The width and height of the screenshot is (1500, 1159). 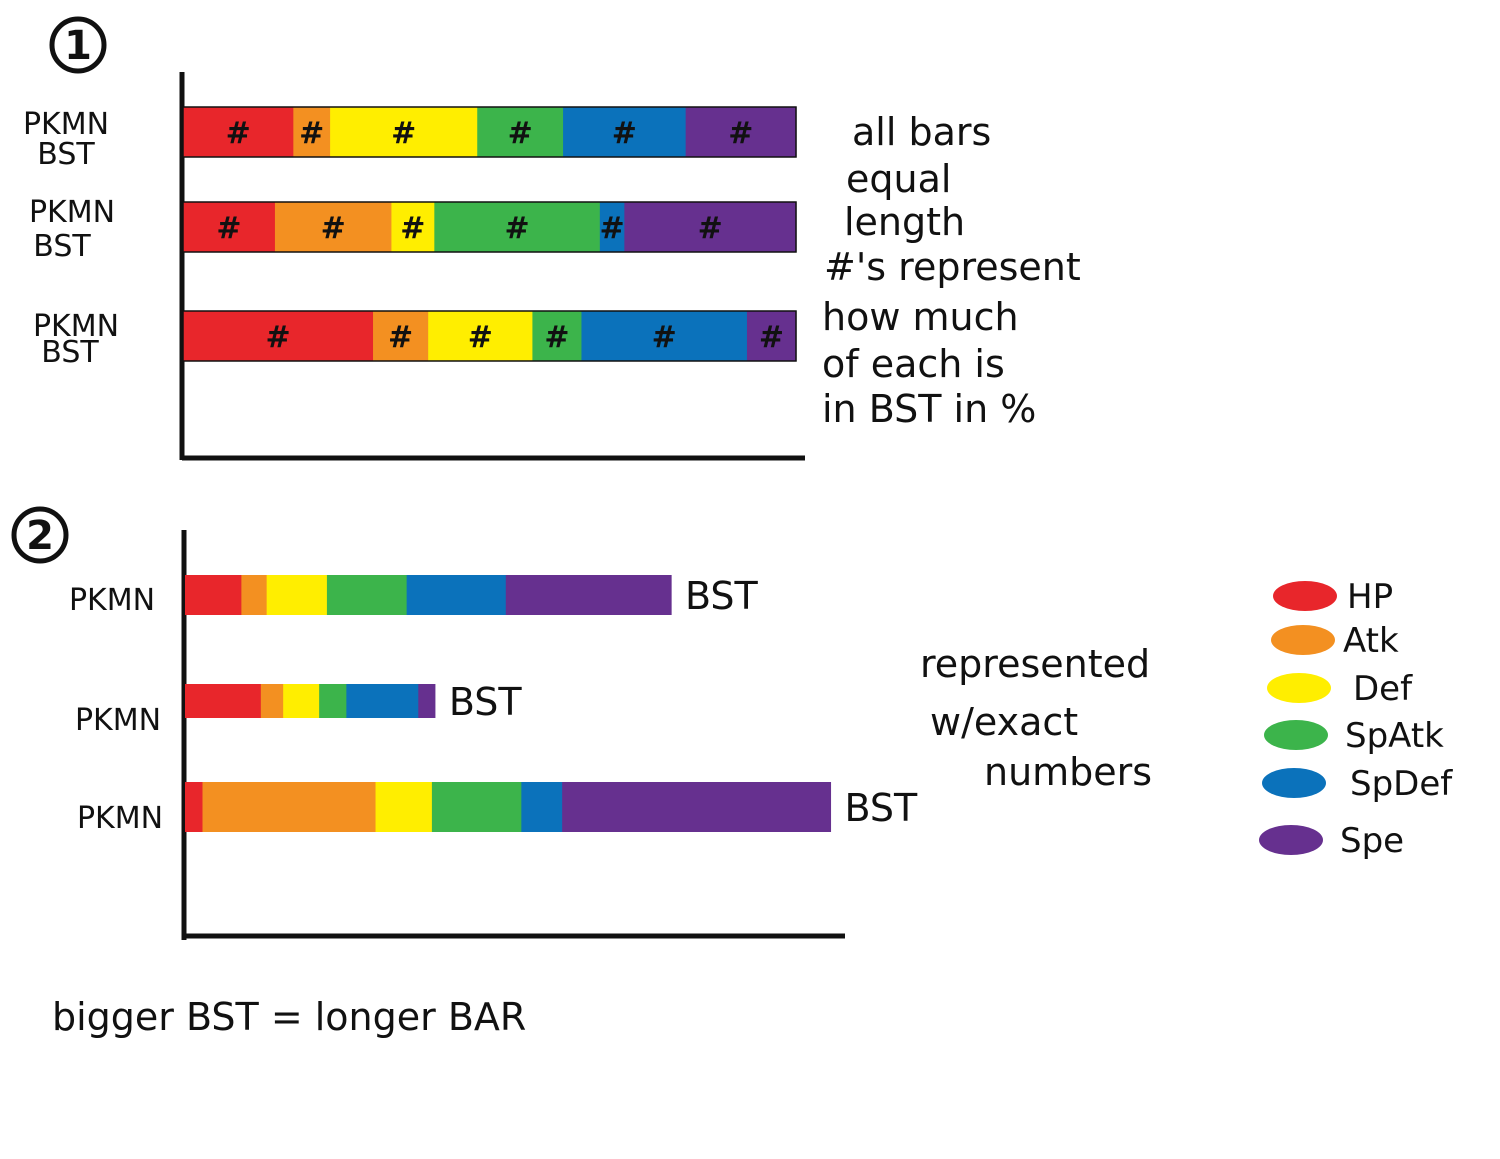 I want to click on legend-label: Atk, so click(x=1371, y=641).